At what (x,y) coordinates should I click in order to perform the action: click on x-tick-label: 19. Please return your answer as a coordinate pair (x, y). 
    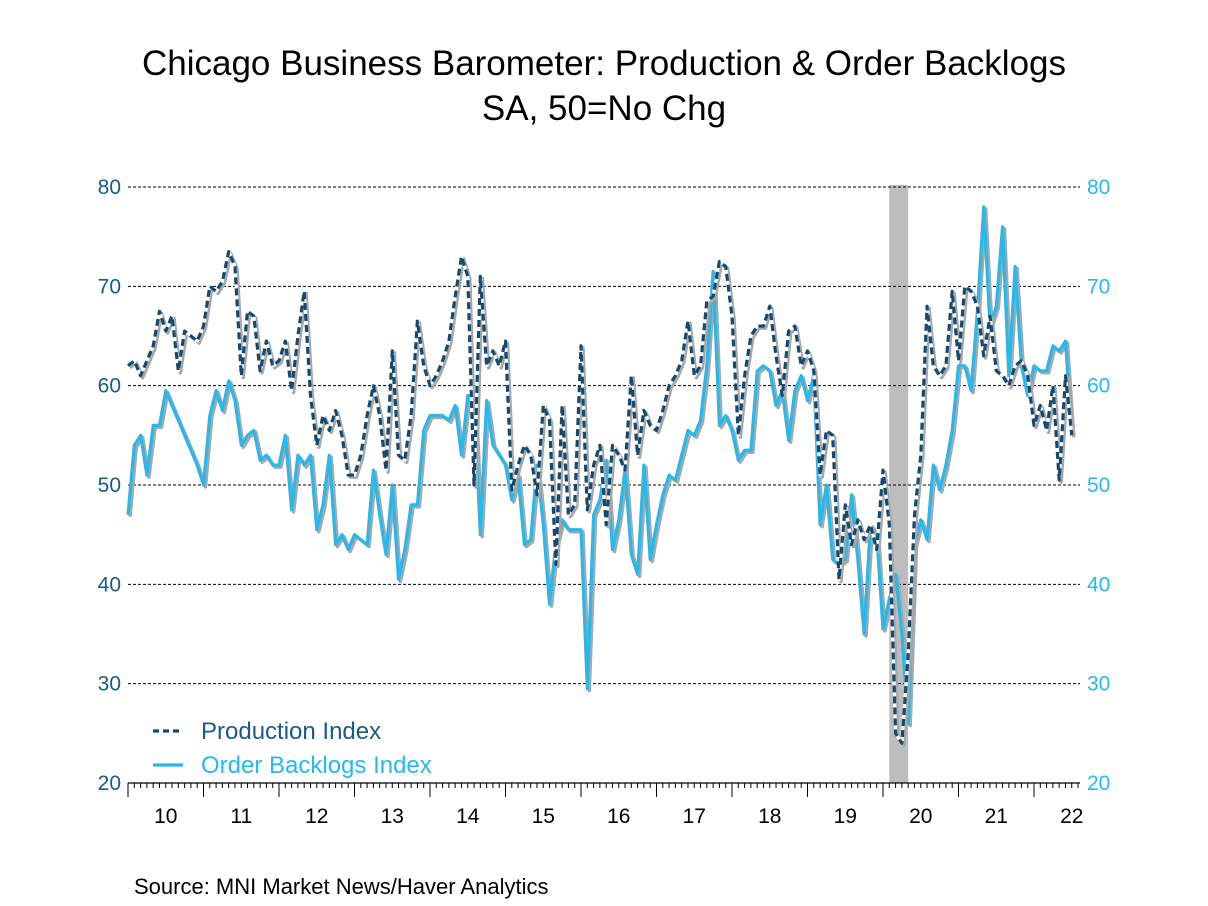
    Looking at the image, I should click on (845, 816).